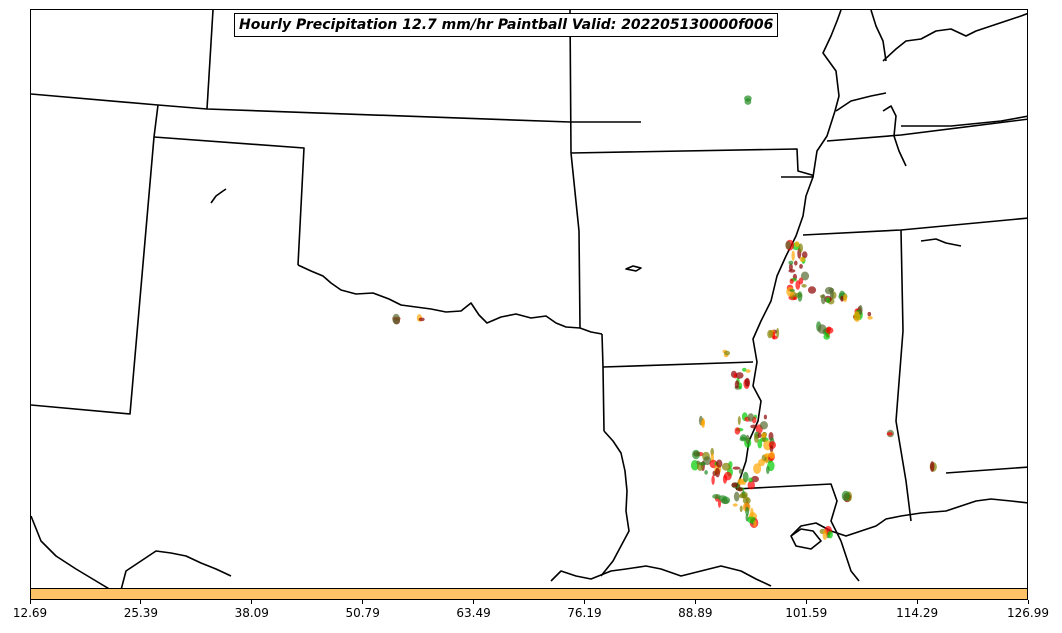  What do you see at coordinates (30, 613) in the screenshot?
I see `colorbar-tick-label: 12.69` at bounding box center [30, 613].